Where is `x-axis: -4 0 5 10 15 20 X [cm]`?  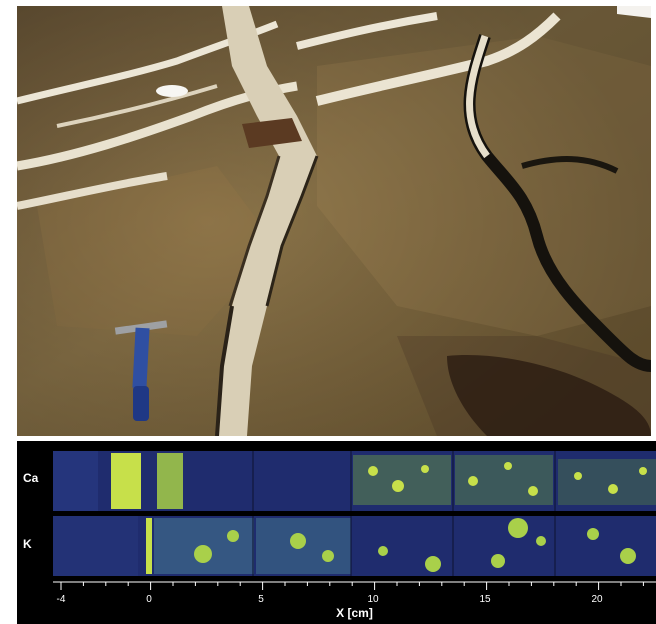
x-axis: -4 0 5 10 15 20 X [cm] is located at coordinates (354, 602).